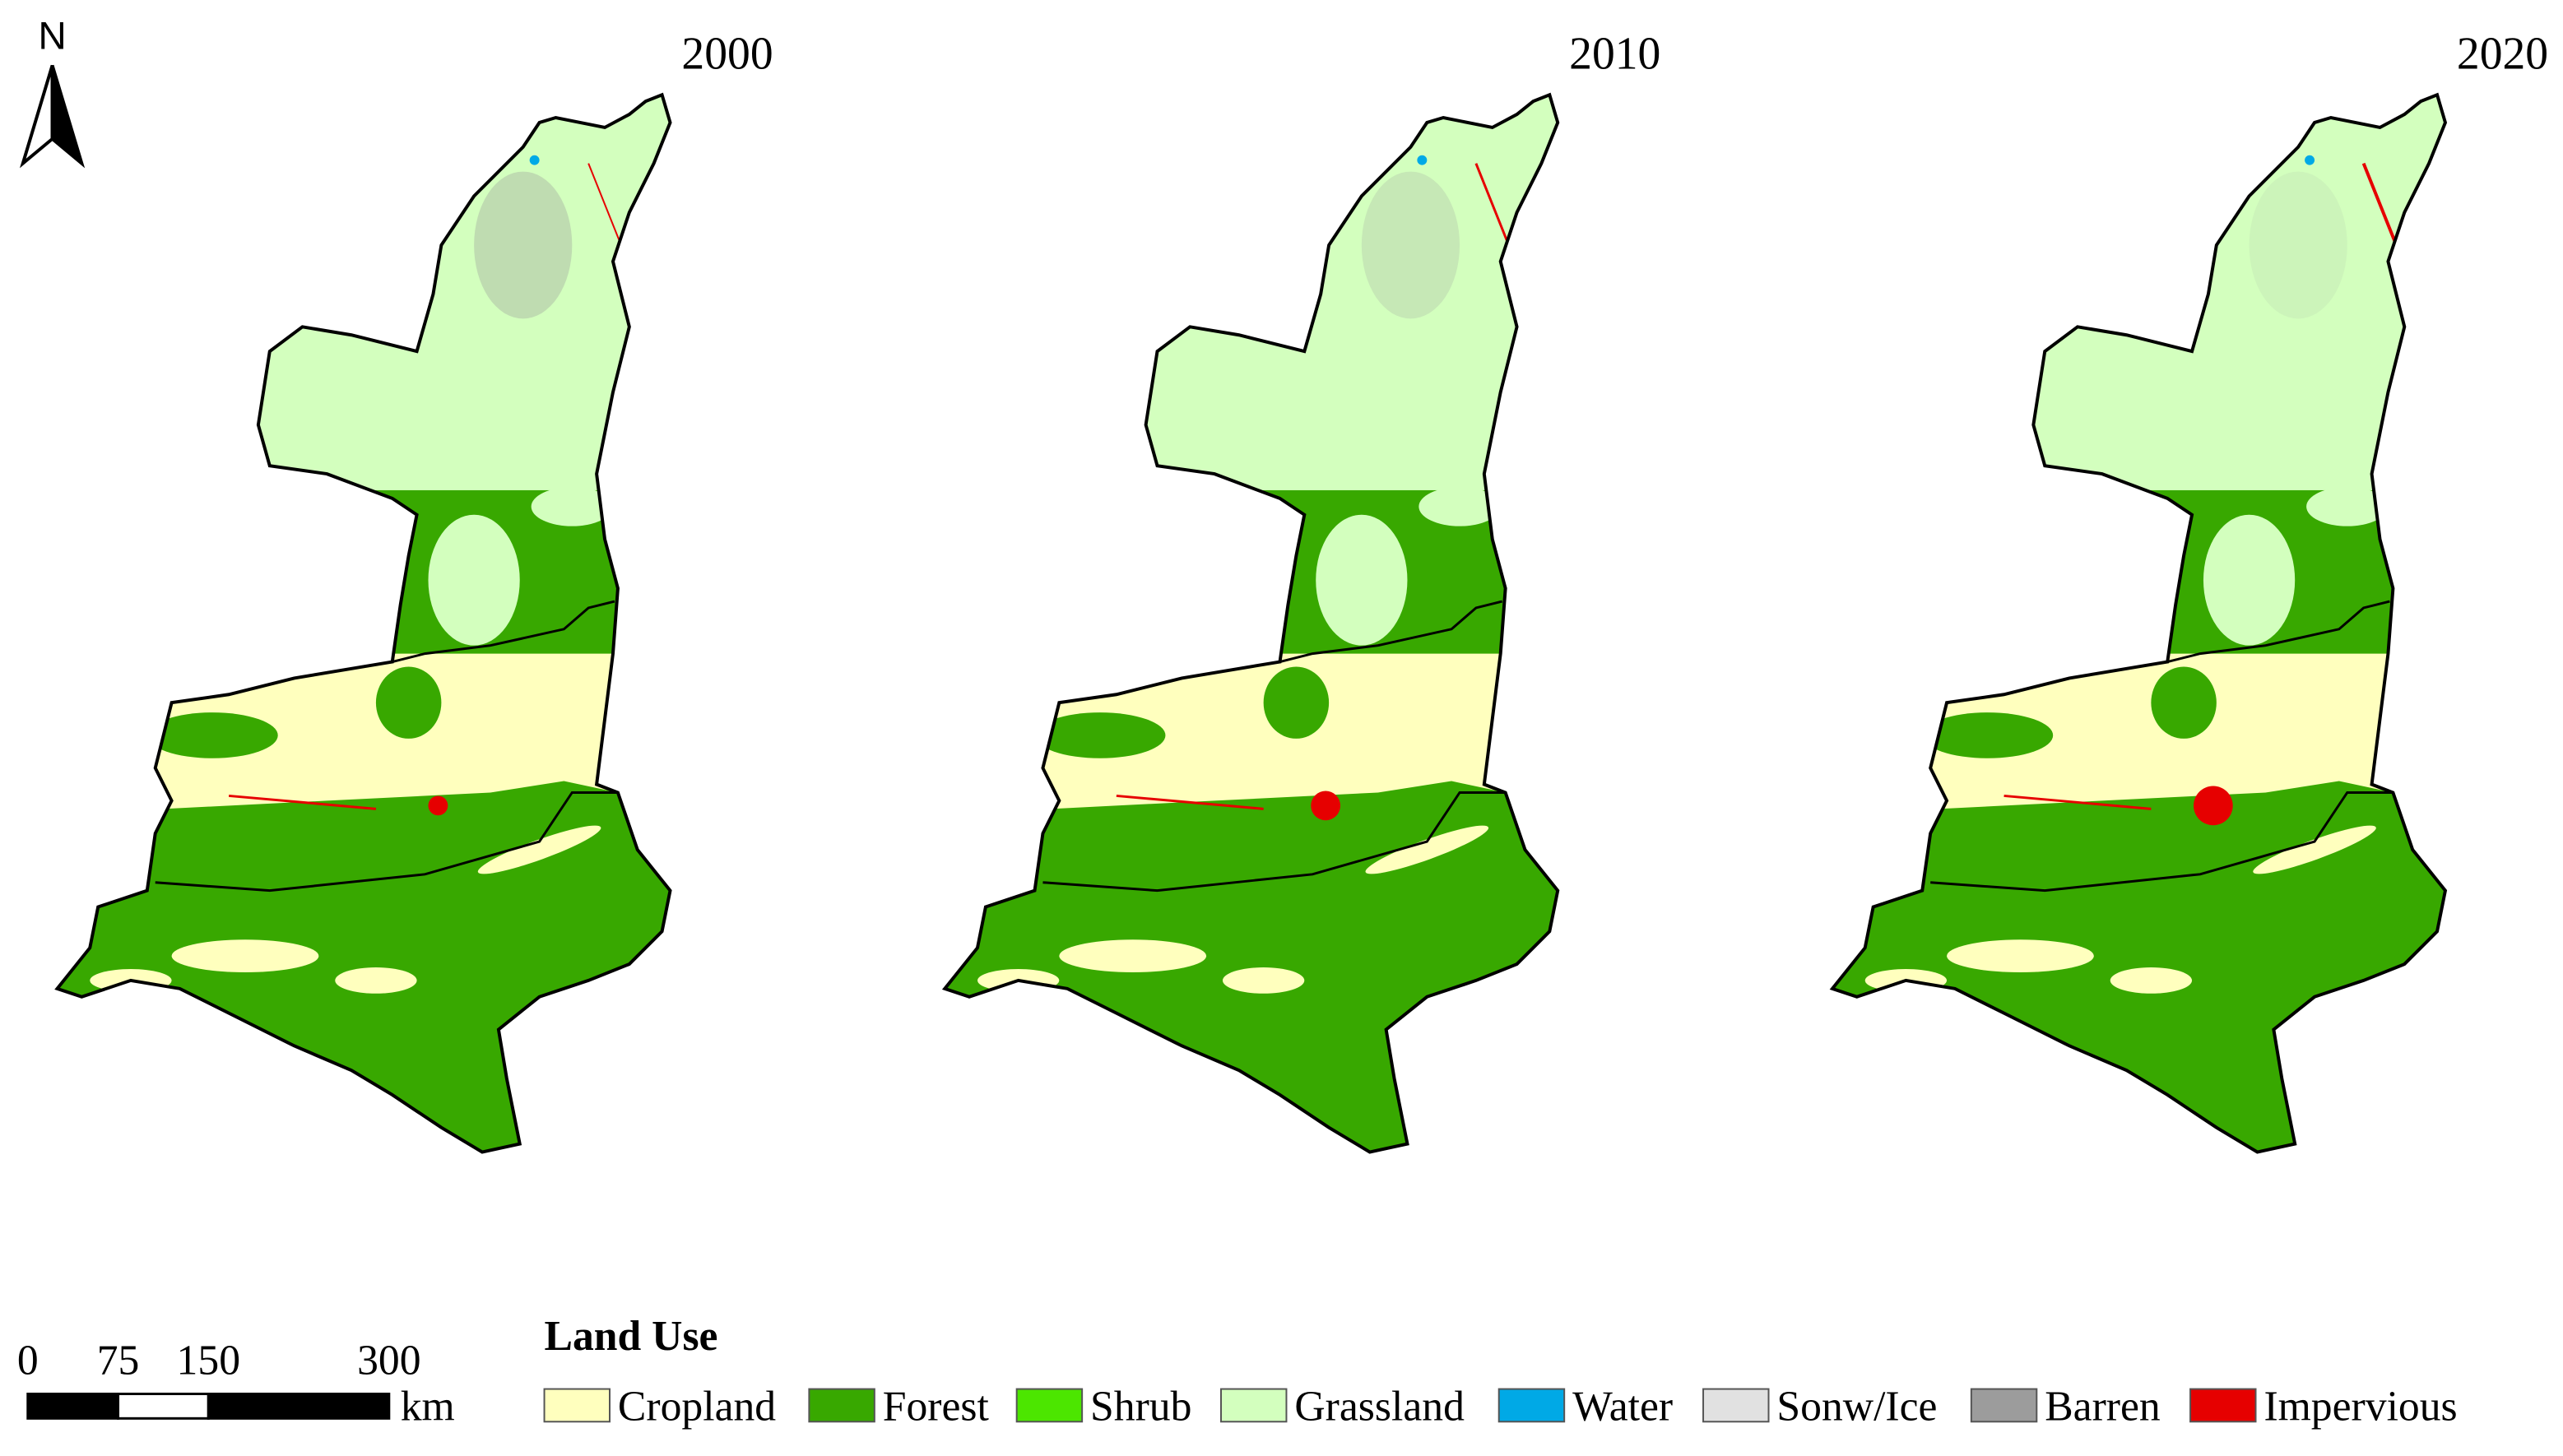 The width and height of the screenshot is (2563, 1456). I want to click on scale-unit: km, so click(428, 1406).